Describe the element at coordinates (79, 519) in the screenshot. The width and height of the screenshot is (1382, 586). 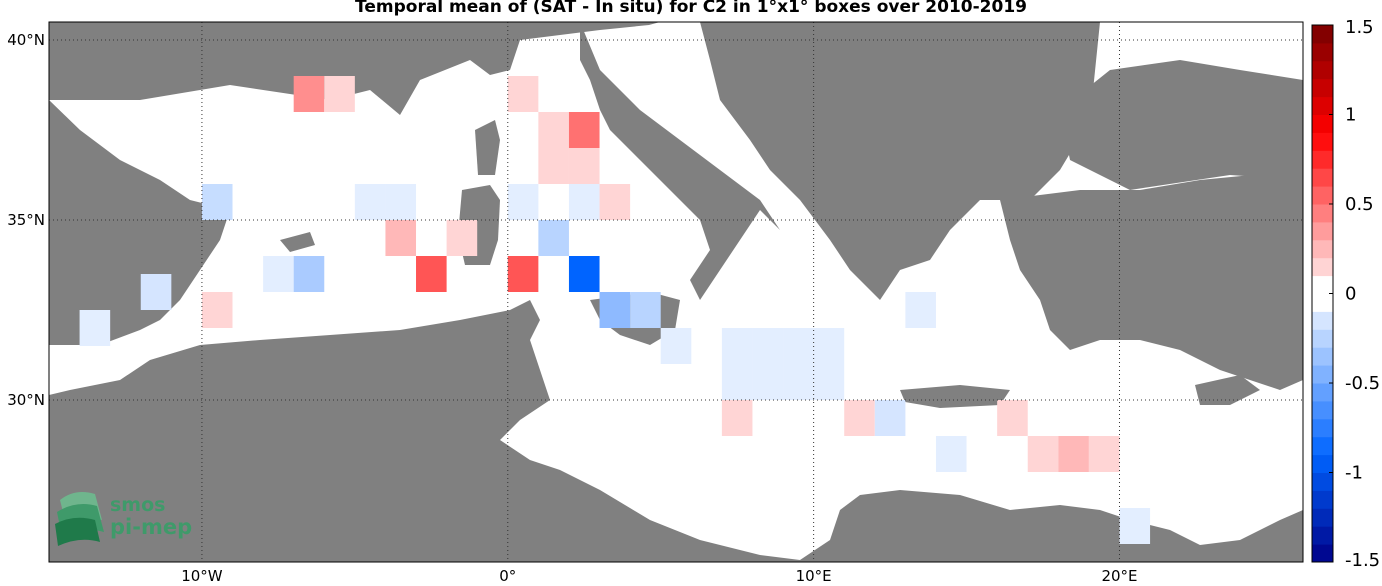
I see `logo-mark-icon` at that location.